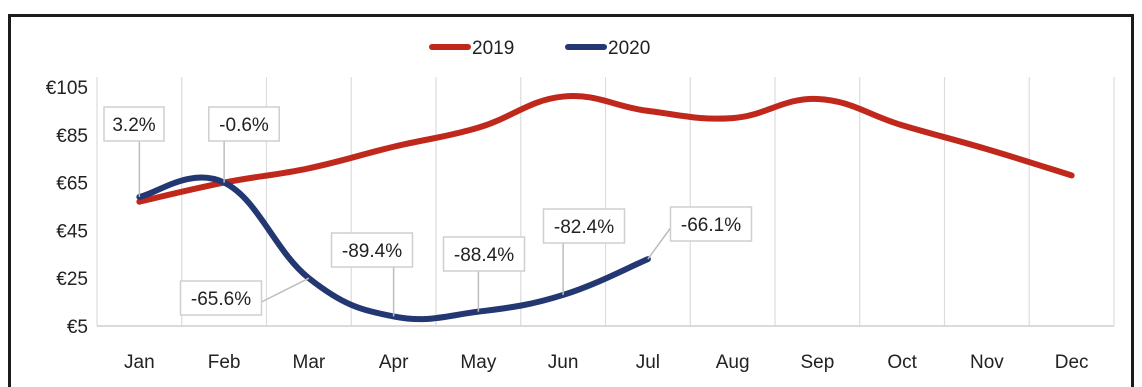 This screenshot has height=387, width=1142. What do you see at coordinates (224, 362) in the screenshot?
I see `x-tick-label: Feb` at bounding box center [224, 362].